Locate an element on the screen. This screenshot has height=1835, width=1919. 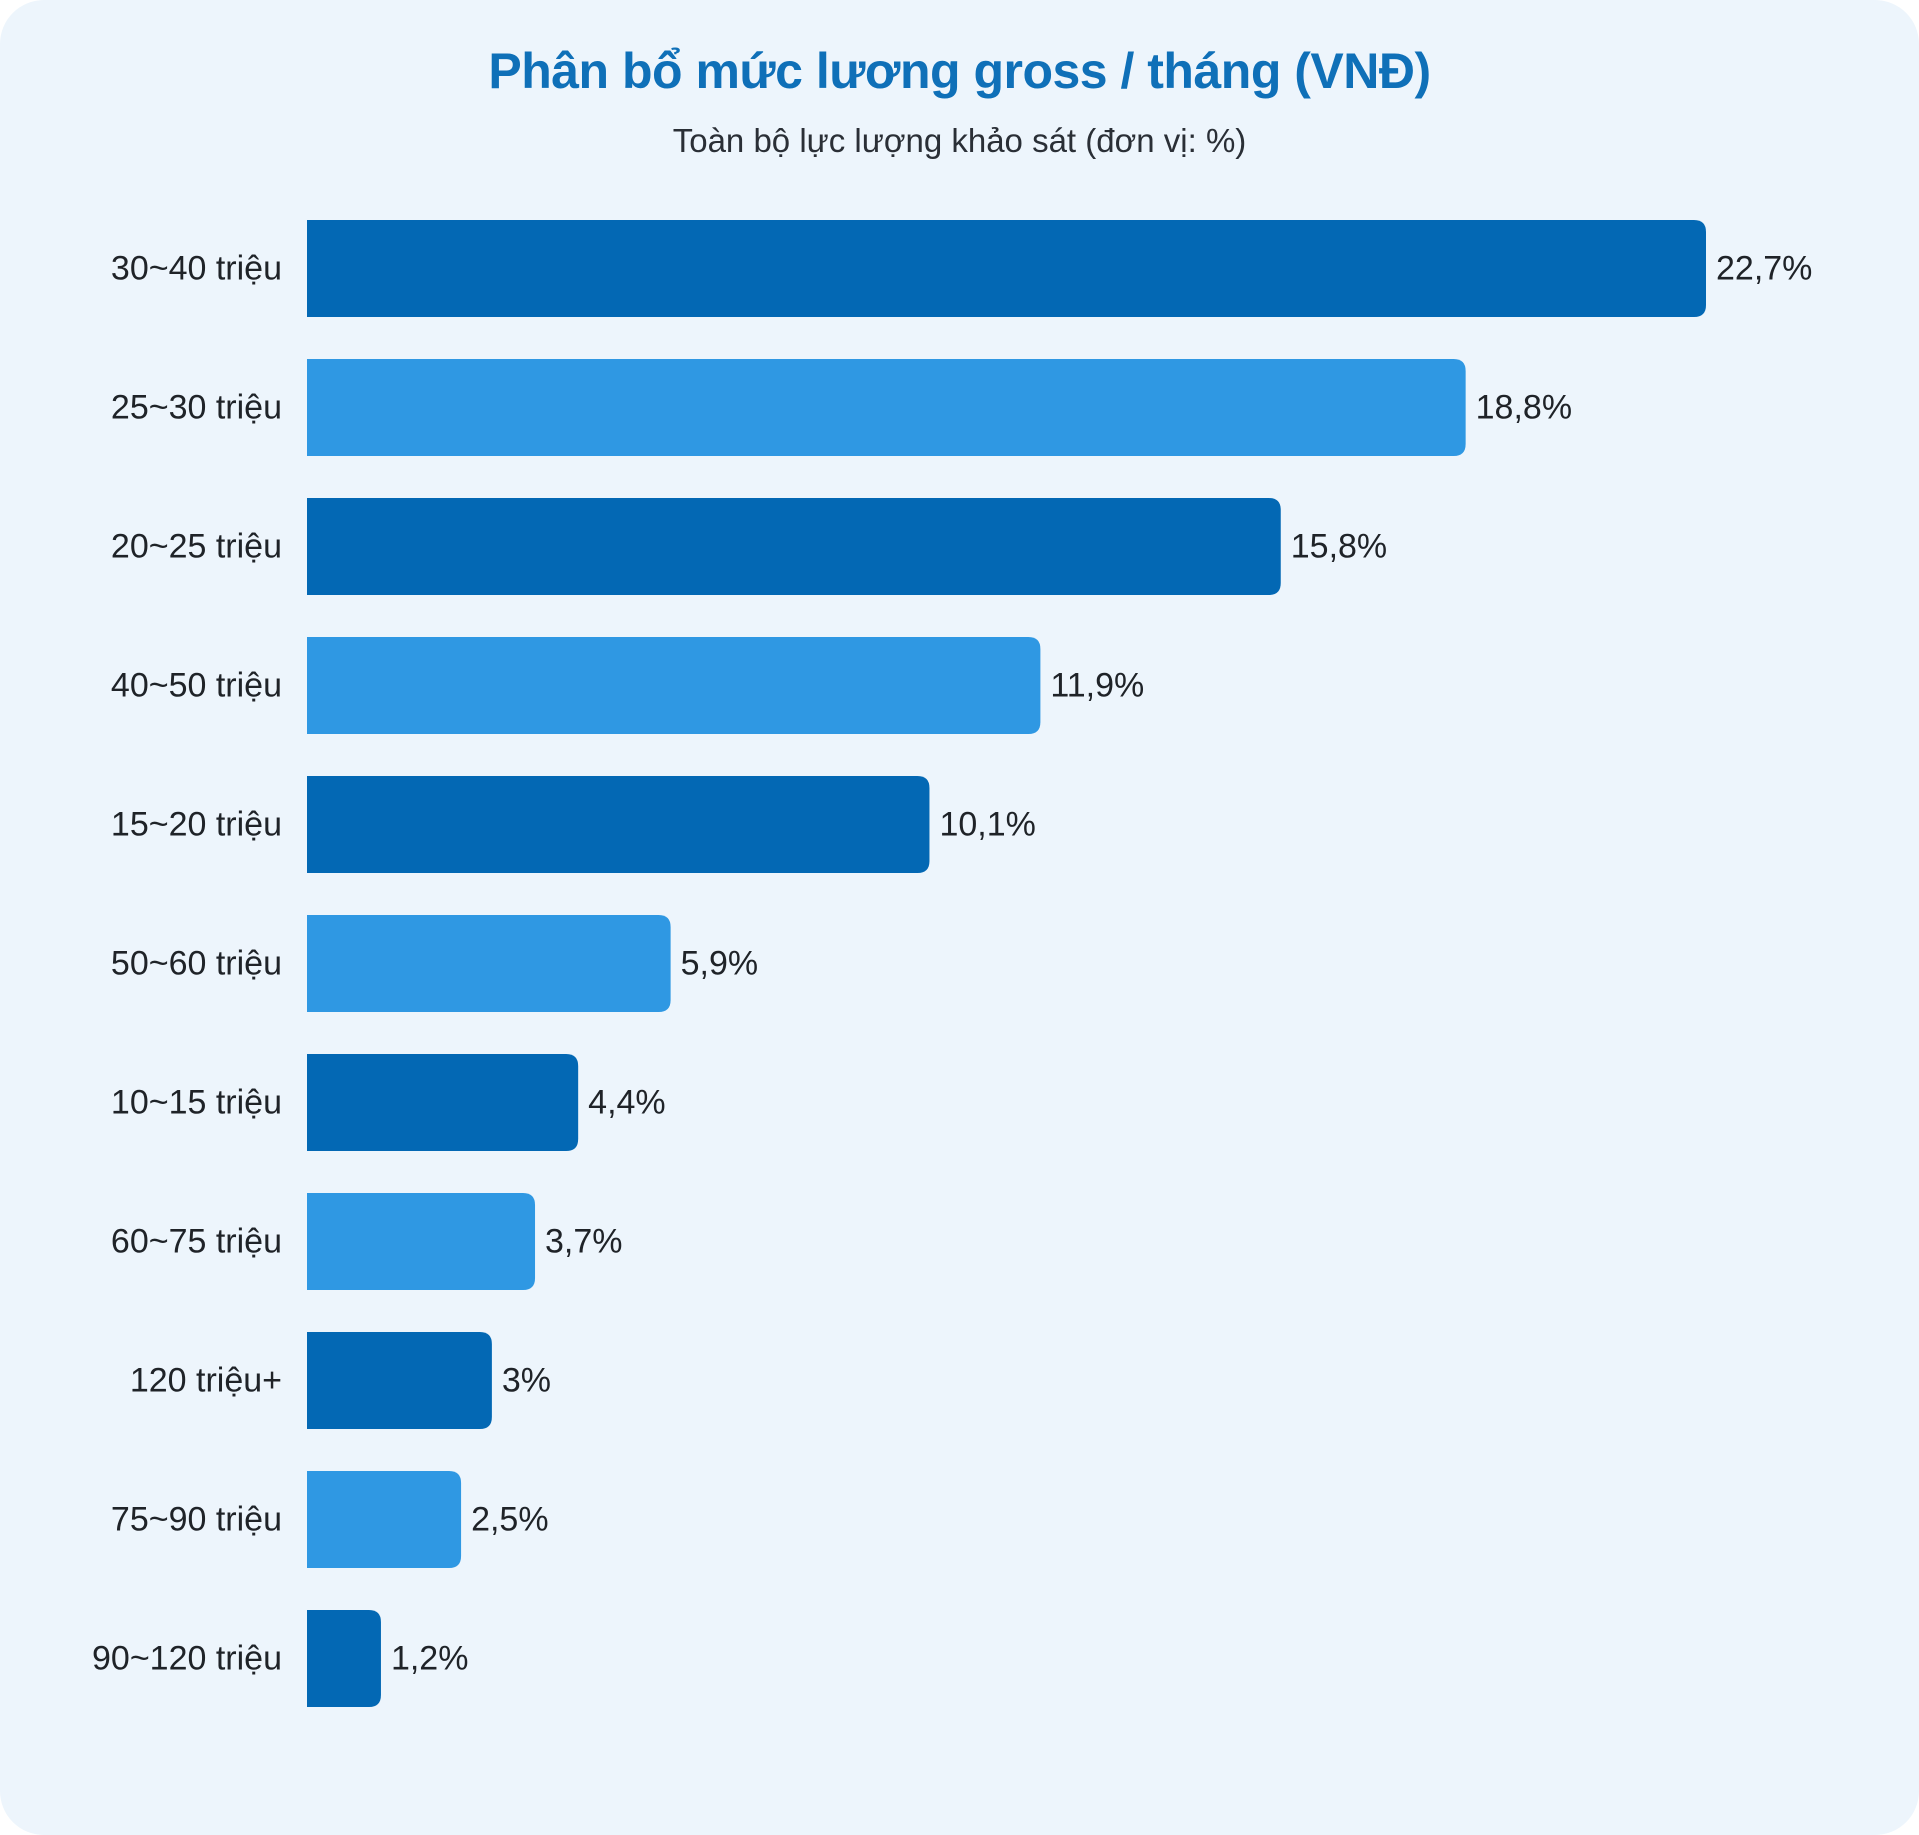
category-label: 60~75 triệu is located at coordinates (196, 1242).